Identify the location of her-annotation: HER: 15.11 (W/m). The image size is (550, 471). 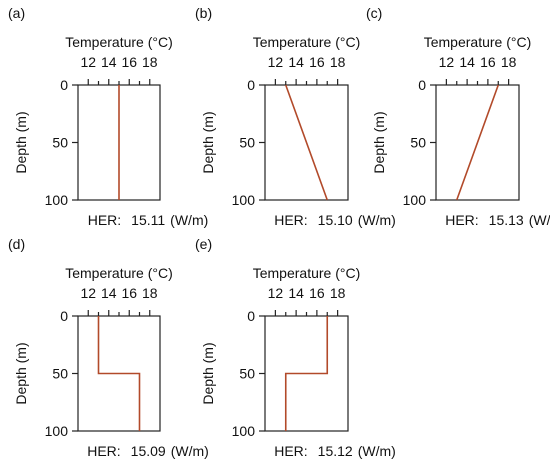
(148, 220).